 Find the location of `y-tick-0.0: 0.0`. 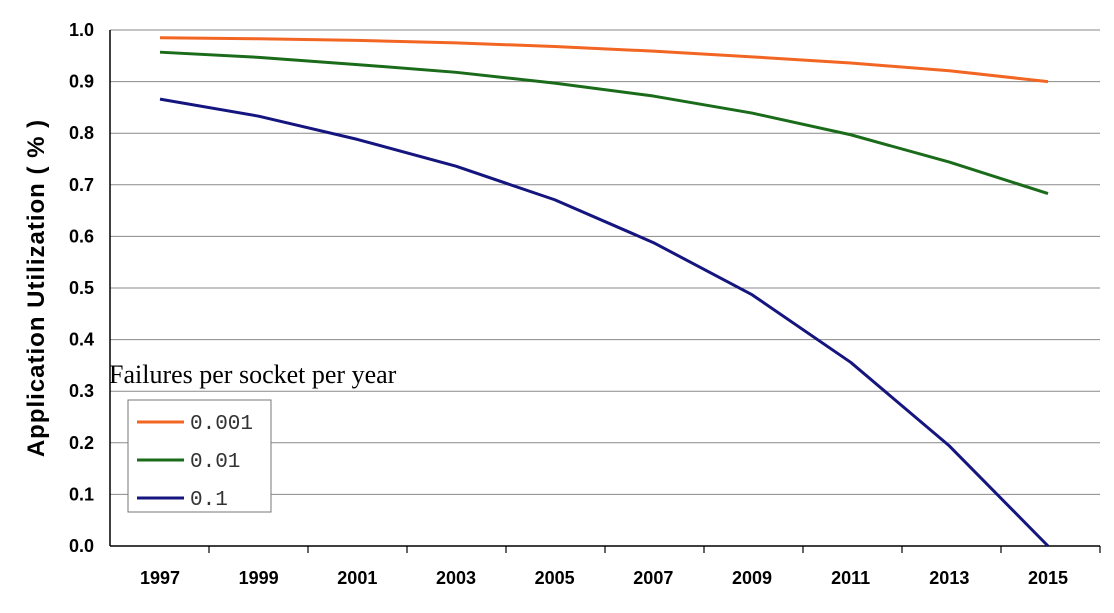

y-tick-0.0: 0.0 is located at coordinates (81, 546).